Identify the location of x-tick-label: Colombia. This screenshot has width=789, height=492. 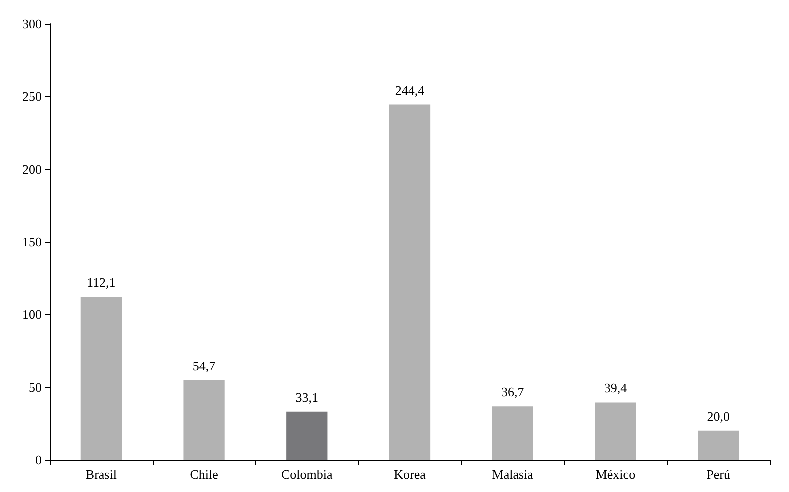
(308, 474).